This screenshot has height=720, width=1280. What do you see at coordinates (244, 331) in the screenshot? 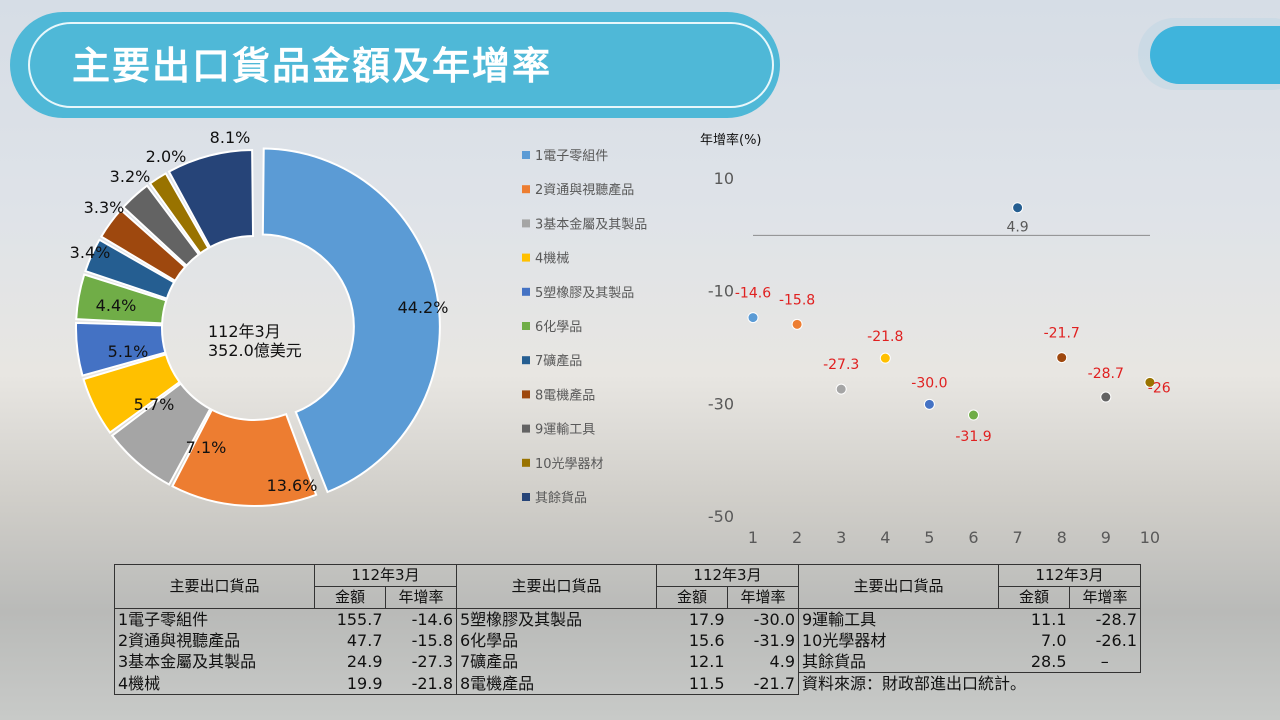
I see `donut-center-label: 112年3月` at bounding box center [244, 331].